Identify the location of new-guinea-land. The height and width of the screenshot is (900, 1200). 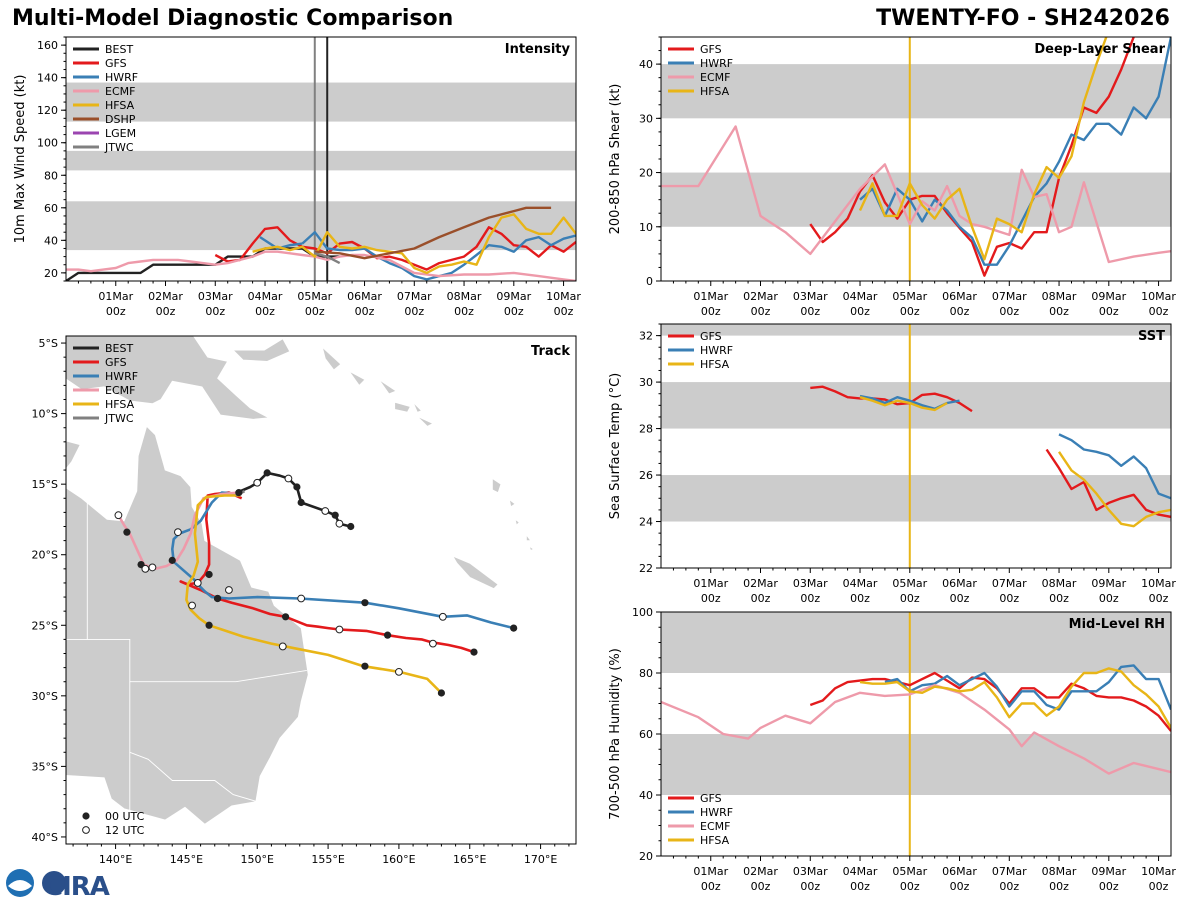
(168, 378).